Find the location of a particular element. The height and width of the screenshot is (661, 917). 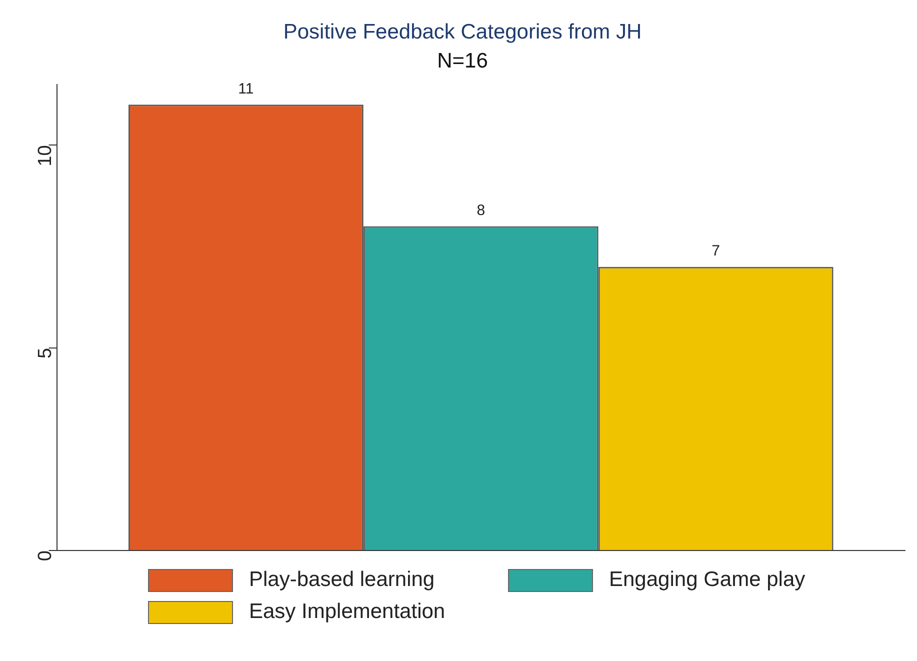

data-label: 11 is located at coordinates (246, 89).